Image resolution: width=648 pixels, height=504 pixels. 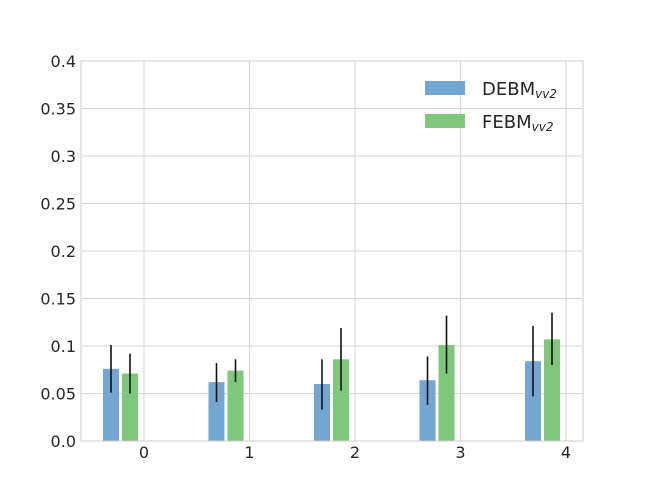 I want to click on bars, so click(x=331, y=390).